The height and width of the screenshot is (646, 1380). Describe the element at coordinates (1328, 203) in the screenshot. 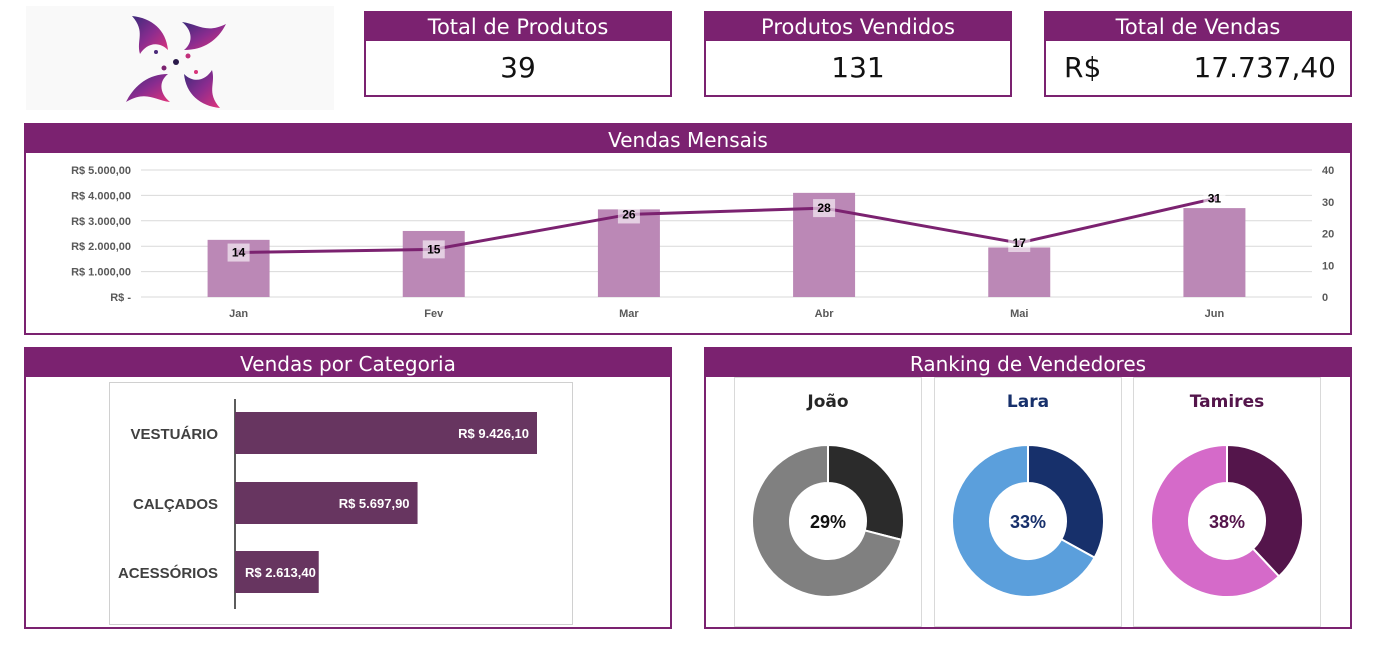

I see `y-right-tick: 30` at that location.